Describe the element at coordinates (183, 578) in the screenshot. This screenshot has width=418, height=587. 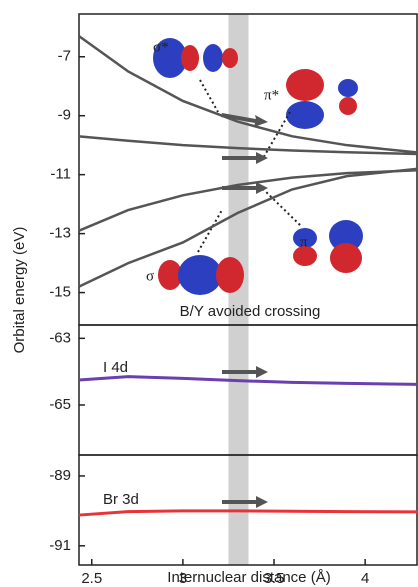
I see `x-tick-label: 3` at that location.